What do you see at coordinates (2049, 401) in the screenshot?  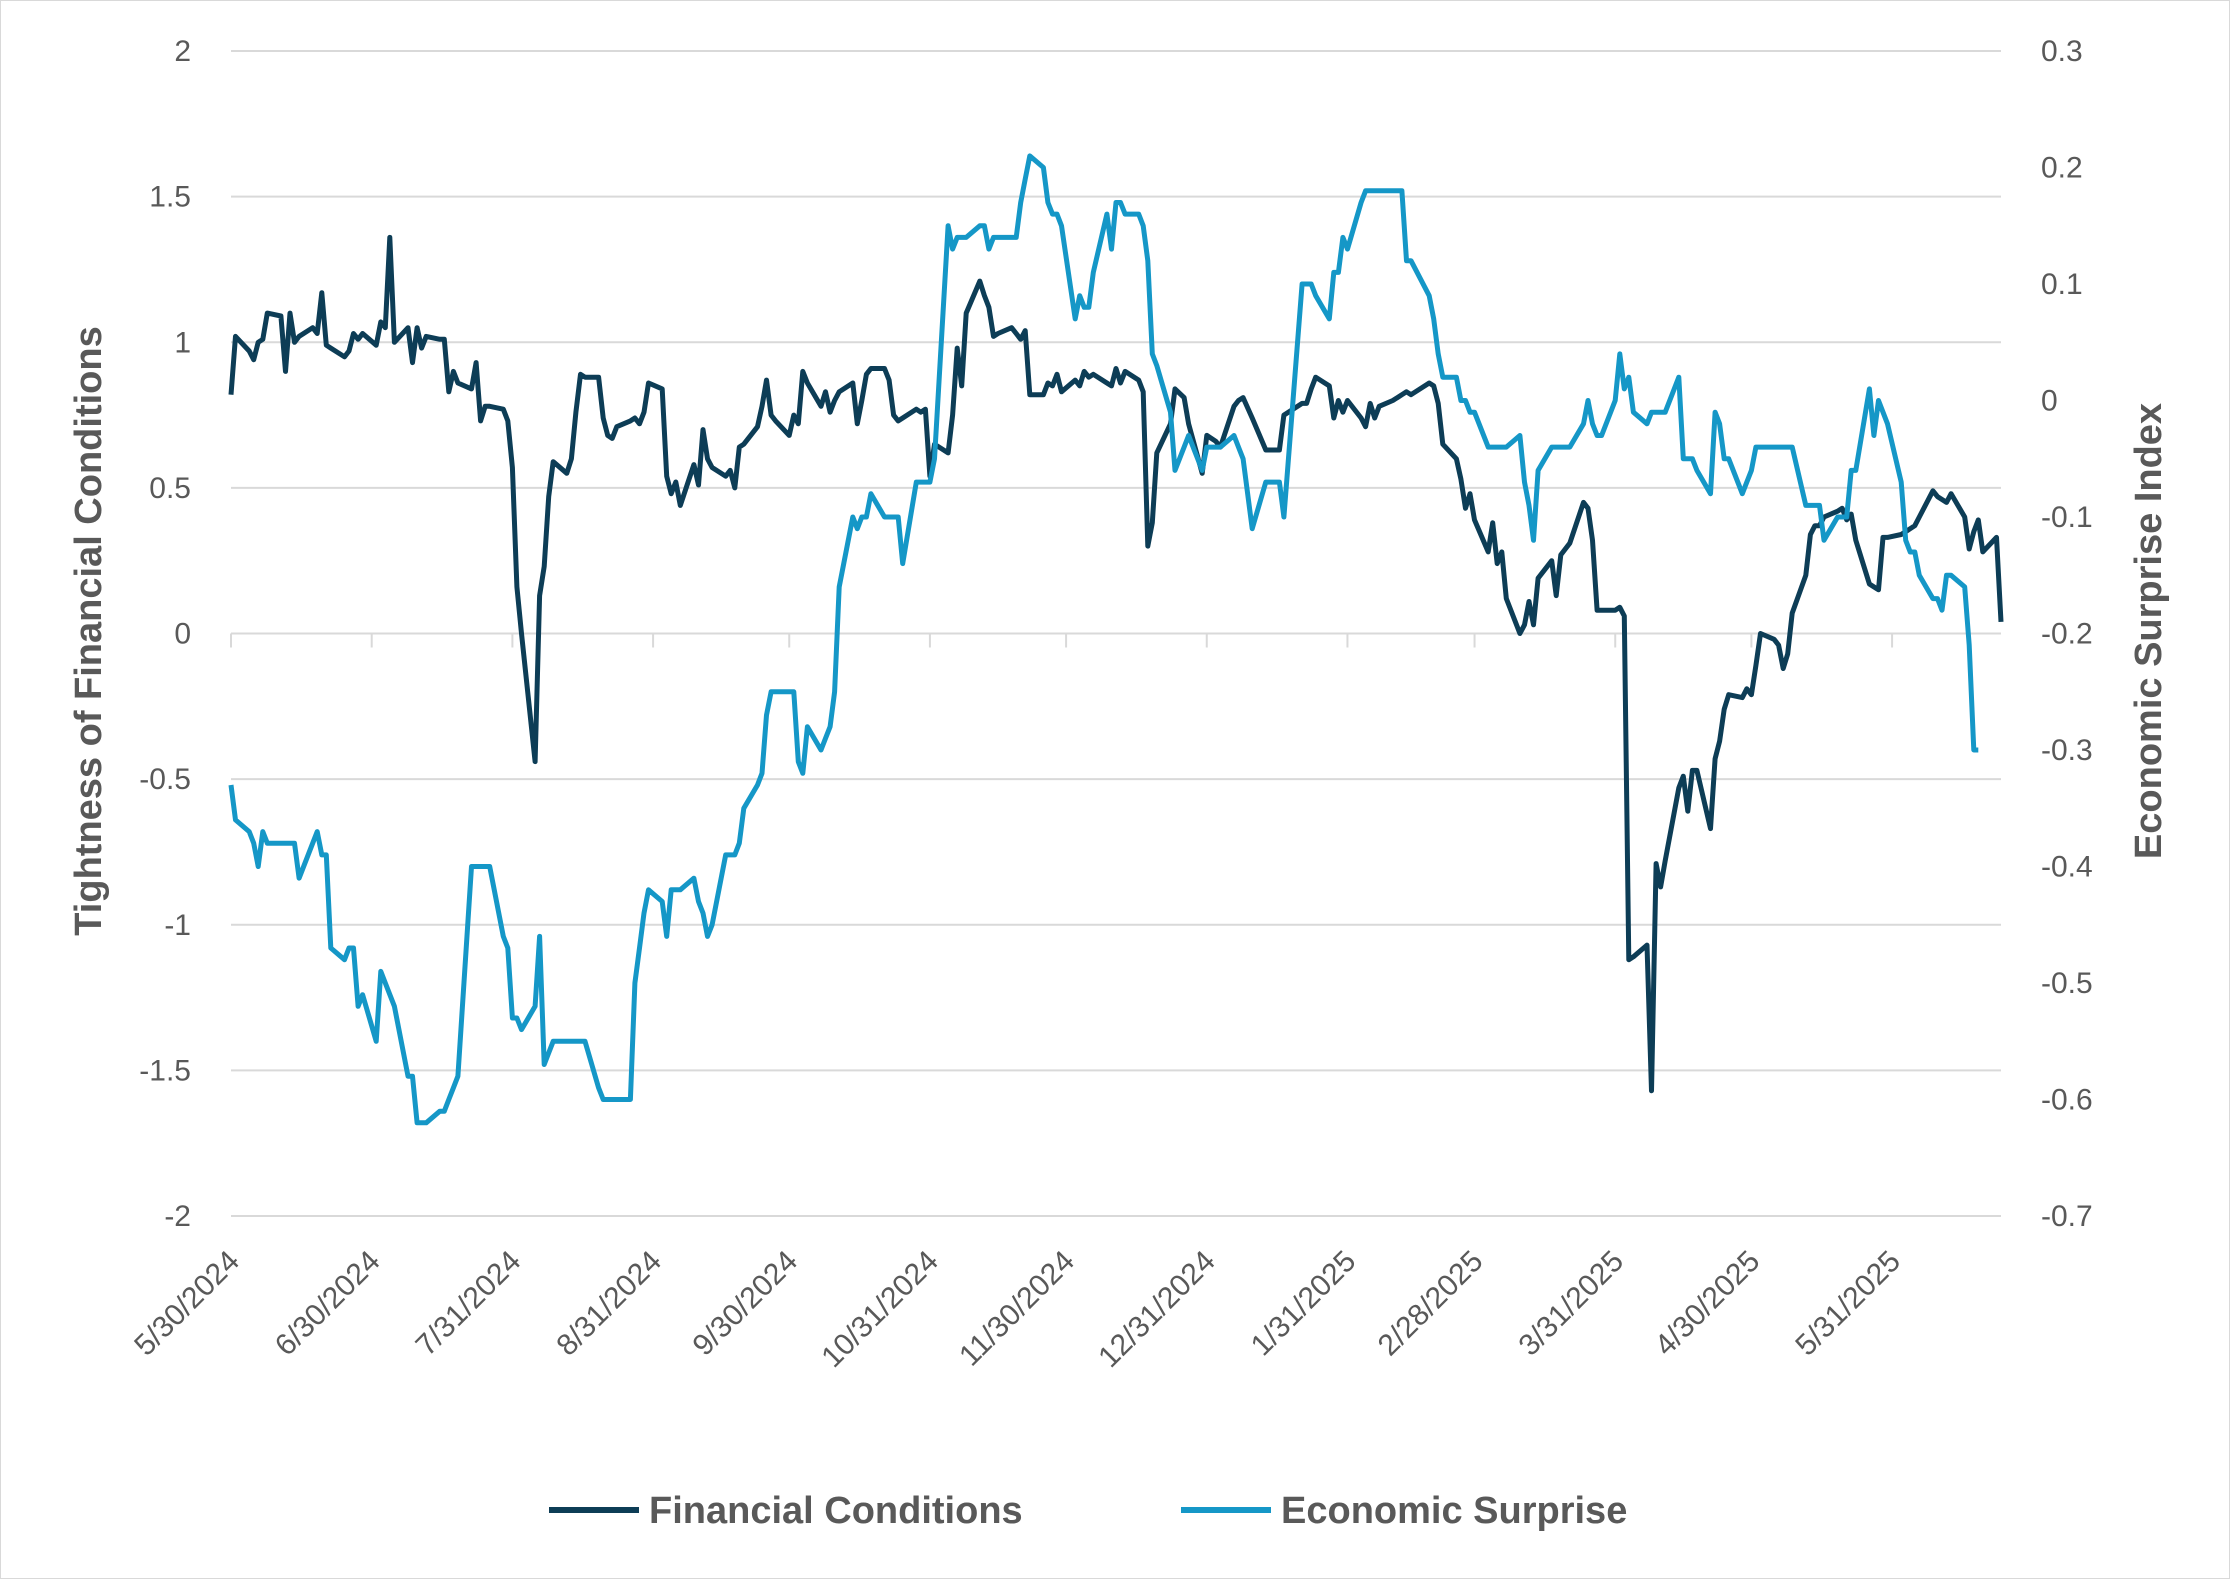 I see `y-right-tick-label: 0` at bounding box center [2049, 401].